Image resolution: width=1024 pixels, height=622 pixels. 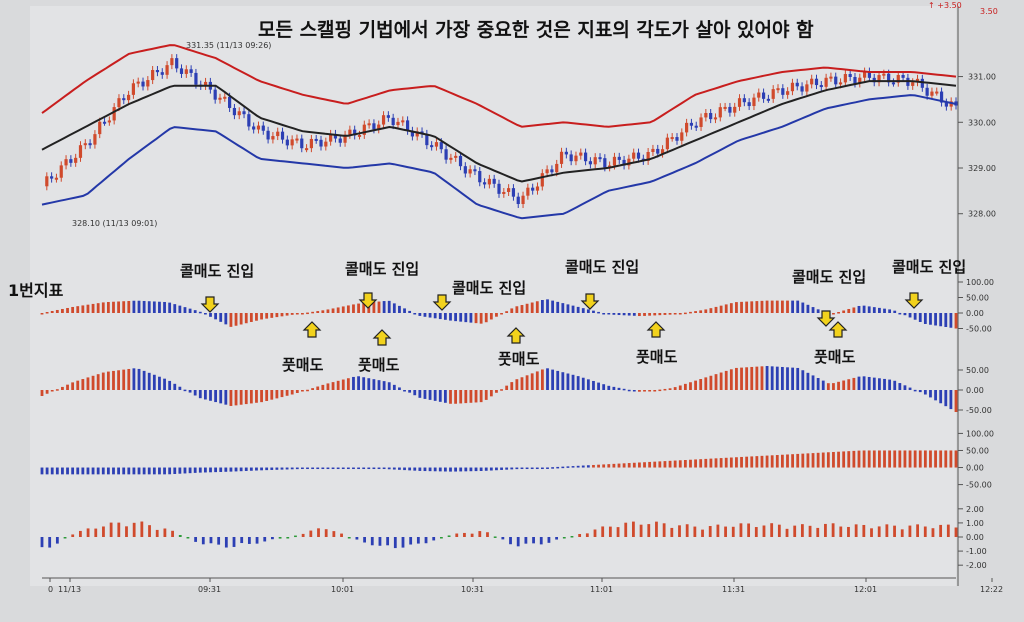 What do you see at coordinates (979, 410) in the screenshot?
I see `indicator2-tick-label: -50.00` at bounding box center [979, 410].